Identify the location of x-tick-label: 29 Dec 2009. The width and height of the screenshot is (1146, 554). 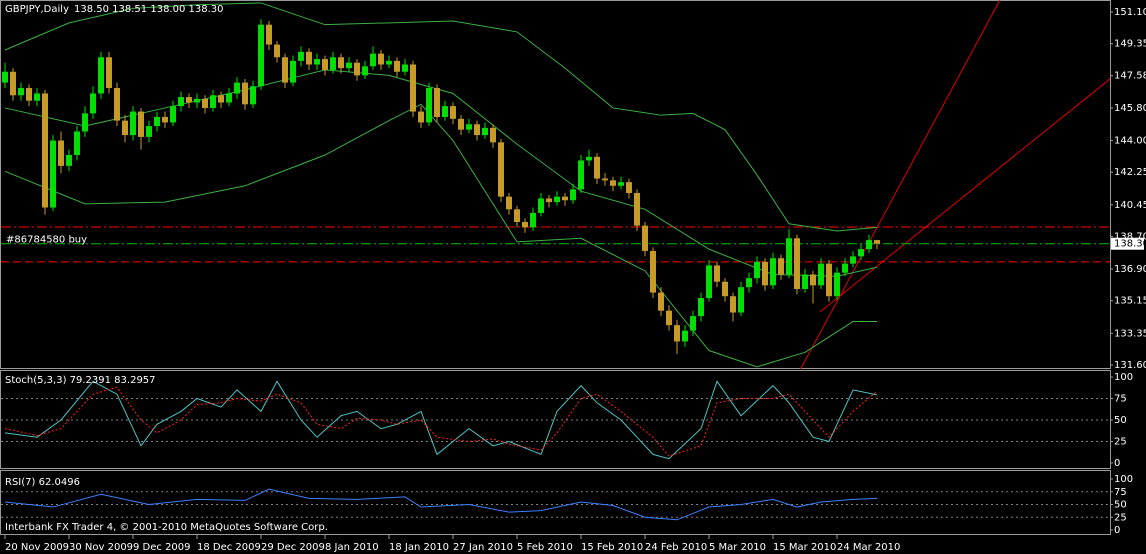
(293, 547).